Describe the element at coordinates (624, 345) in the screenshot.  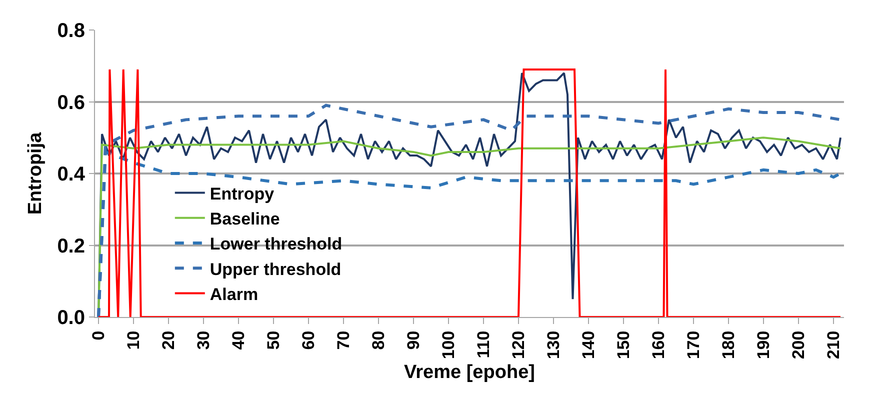
I see `x-tick-label: 150` at that location.